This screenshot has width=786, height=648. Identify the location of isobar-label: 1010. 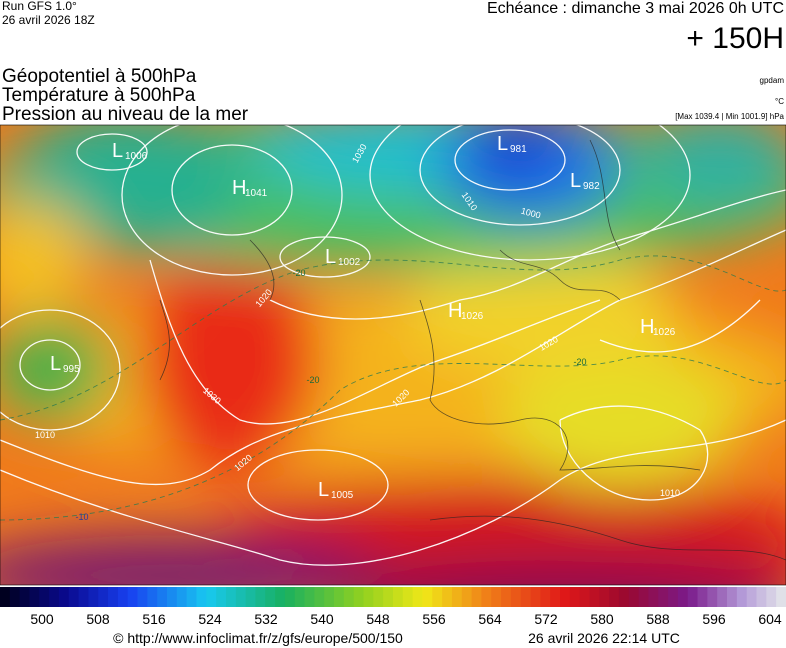
(45, 435).